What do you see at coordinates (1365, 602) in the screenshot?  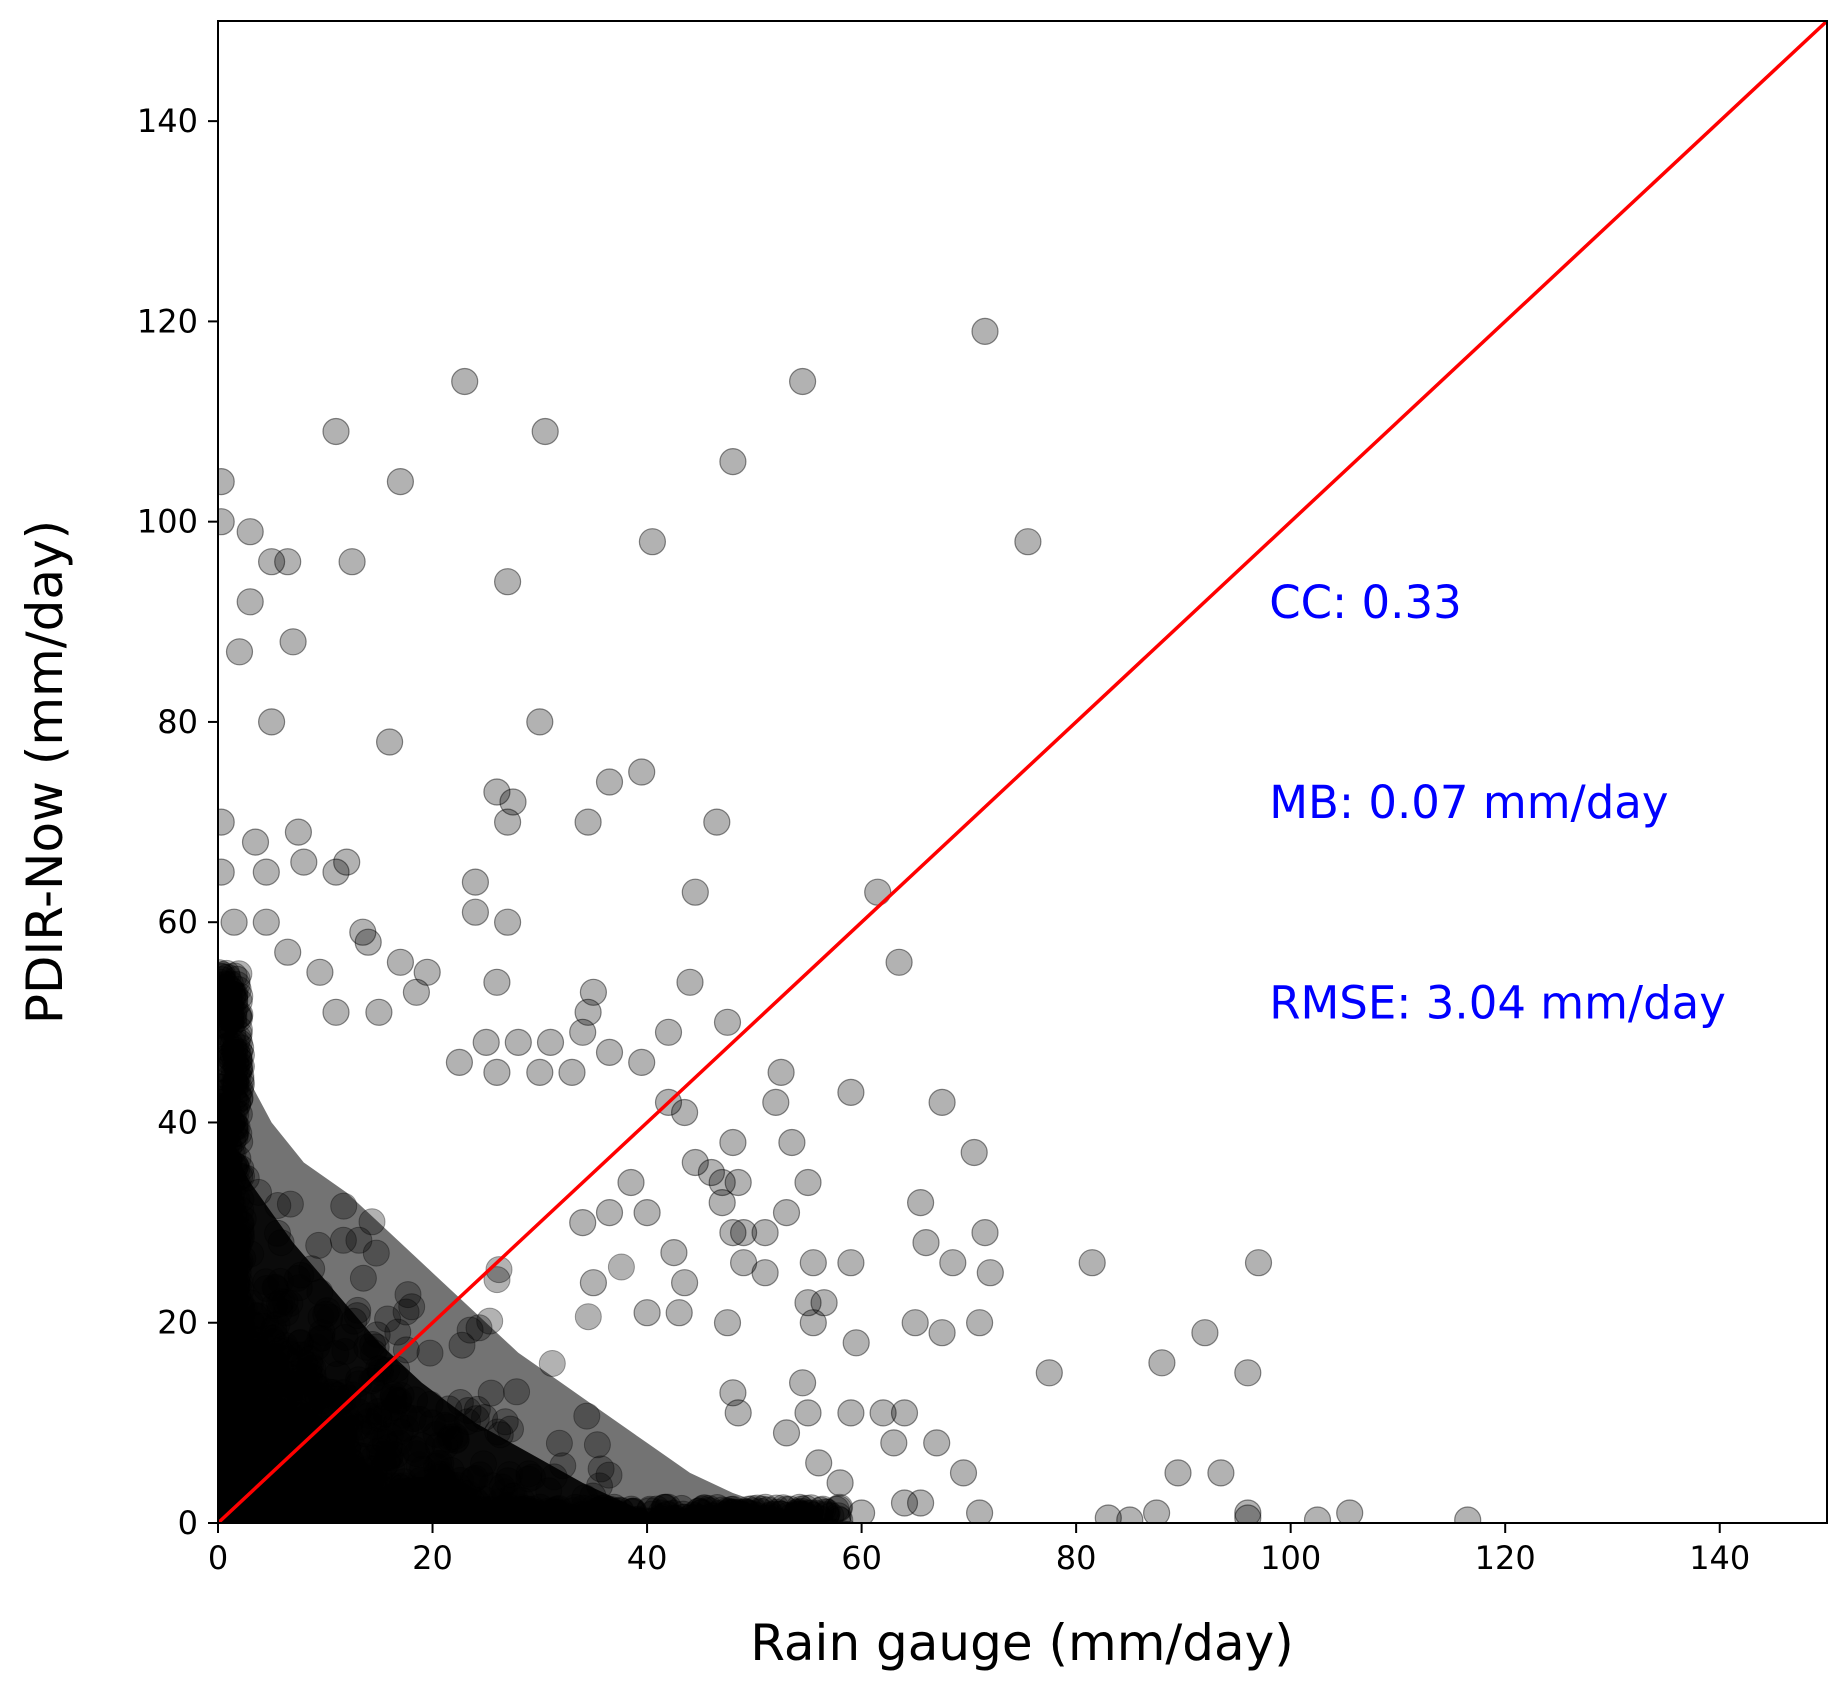 I see `stat-annotation: CC: 0.33` at bounding box center [1365, 602].